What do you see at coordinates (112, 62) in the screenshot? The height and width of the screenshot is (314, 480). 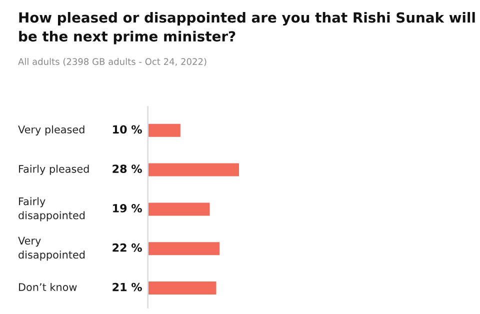 I see `chart-subtitle: All adults (2398 GB adults - Oct 24, 2022)` at bounding box center [112, 62].